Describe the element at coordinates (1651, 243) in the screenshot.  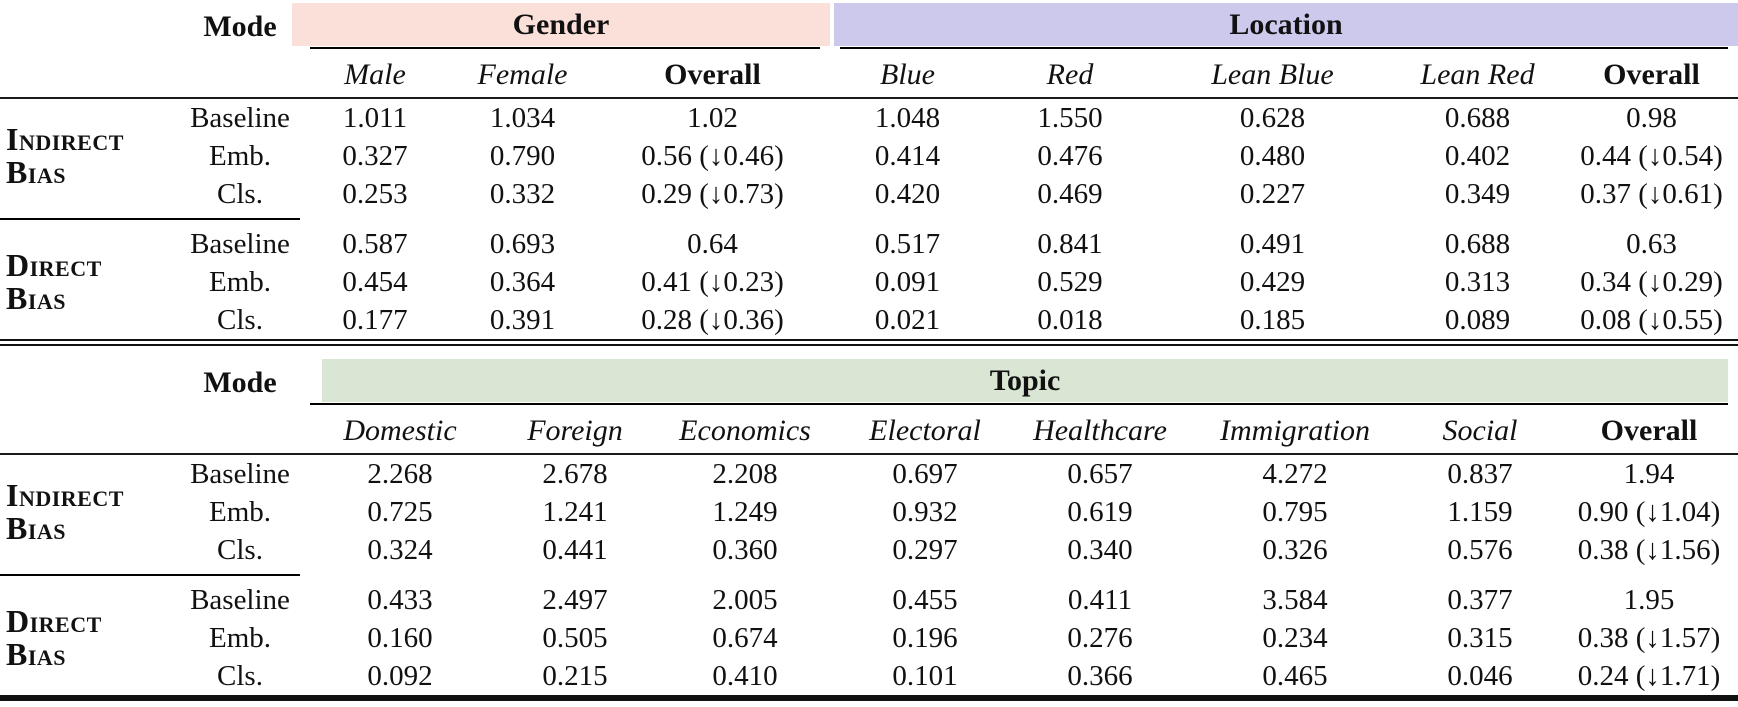
I see `value-cell: 0.63` at that location.